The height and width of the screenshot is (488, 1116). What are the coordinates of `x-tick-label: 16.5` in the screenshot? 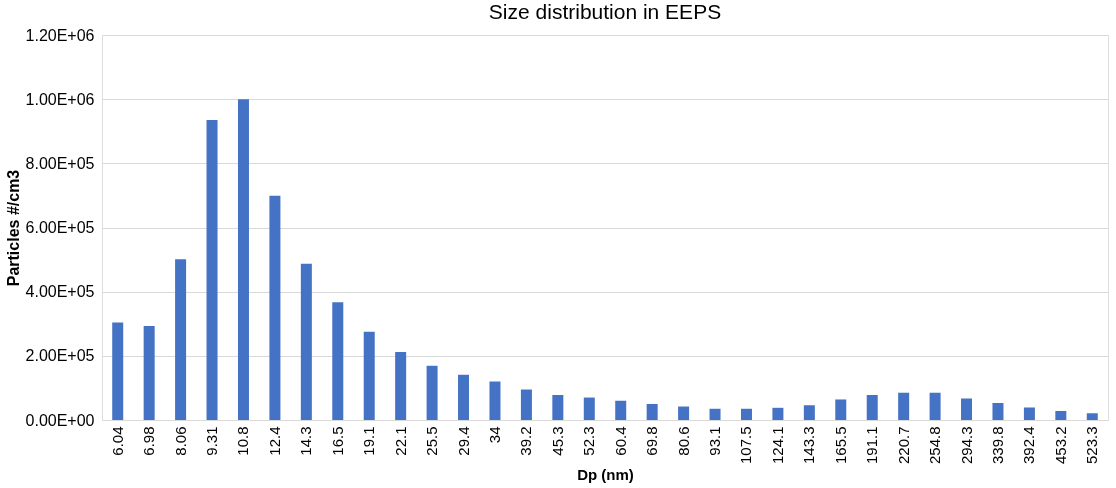 It's located at (337, 441).